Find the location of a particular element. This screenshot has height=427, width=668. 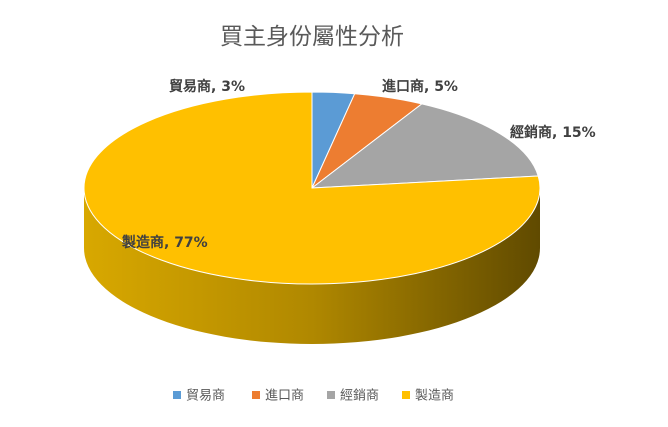

data-label: 進口商, 5% is located at coordinates (420, 86).